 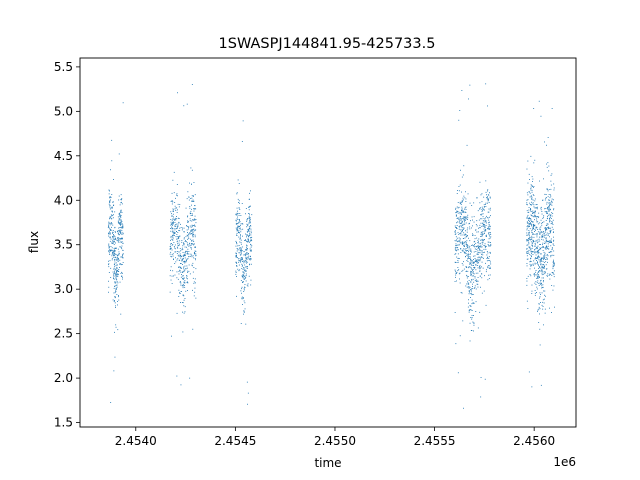 I want to click on x-axis-label: time, so click(x=327, y=463).